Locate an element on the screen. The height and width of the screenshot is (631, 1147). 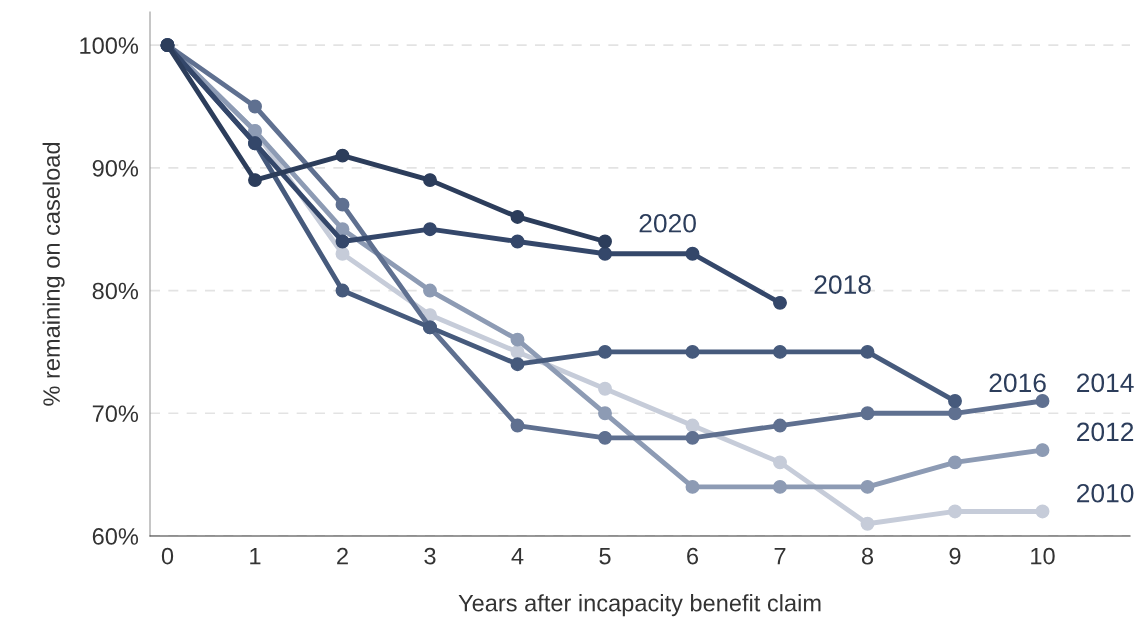
x-tick-label: 7 is located at coordinates (780, 556).